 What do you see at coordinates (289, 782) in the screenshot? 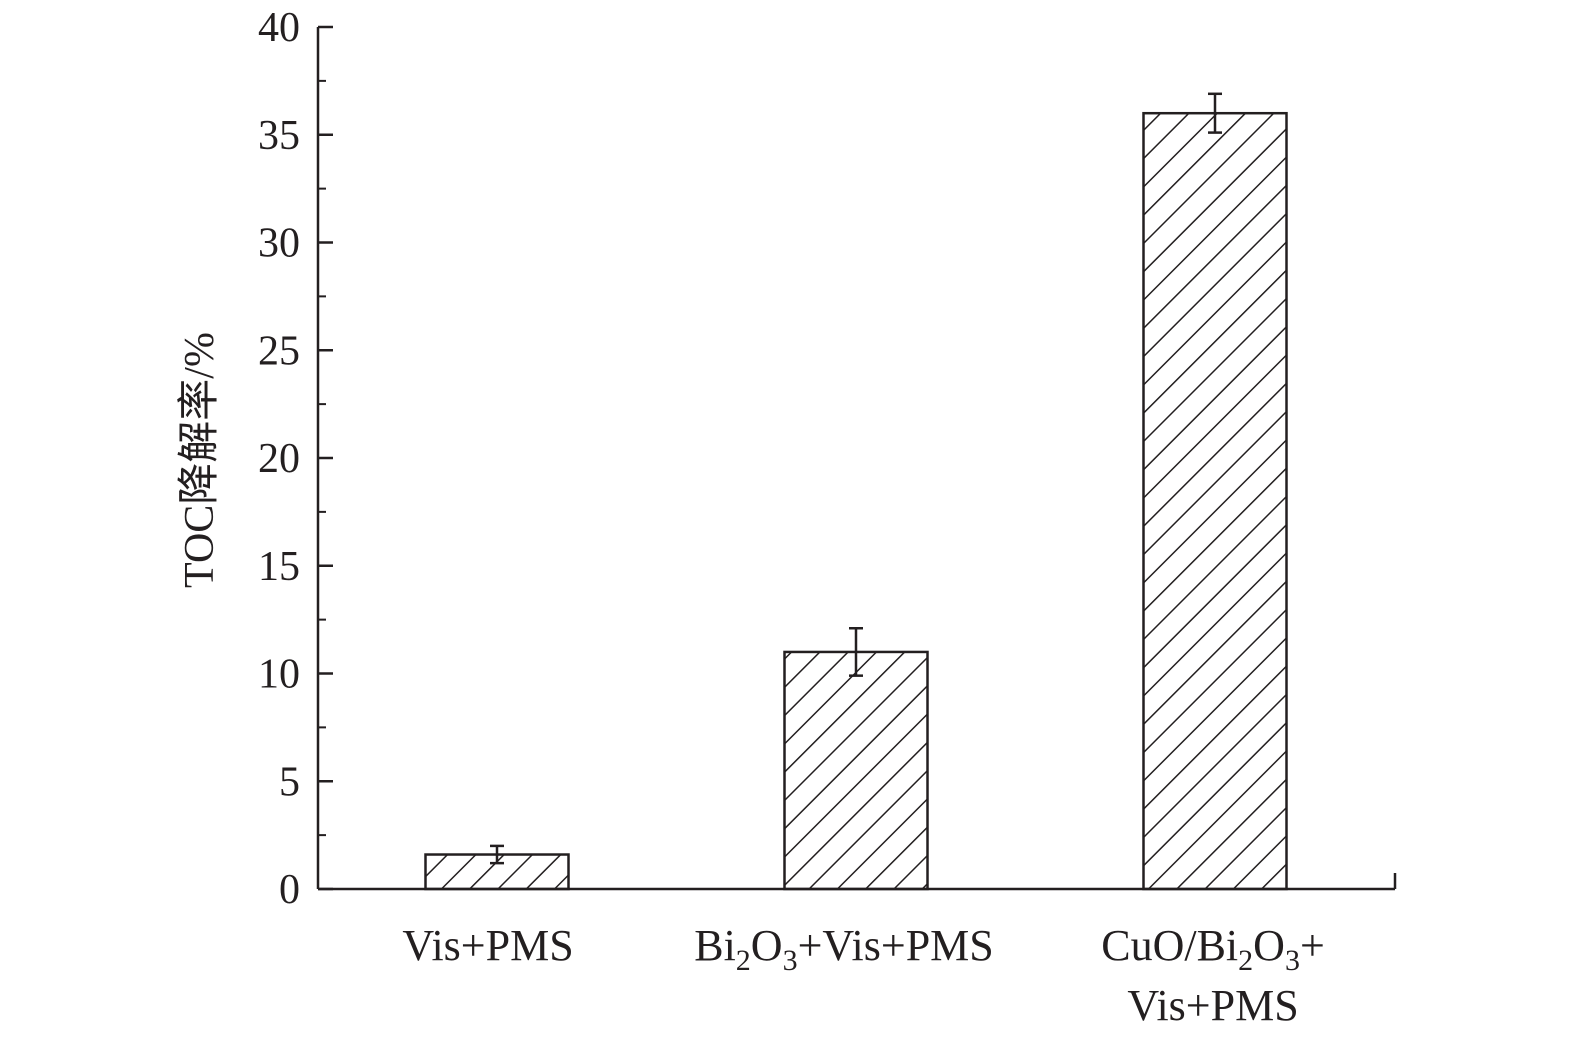
I see `y-tick-label: 5` at bounding box center [289, 782].